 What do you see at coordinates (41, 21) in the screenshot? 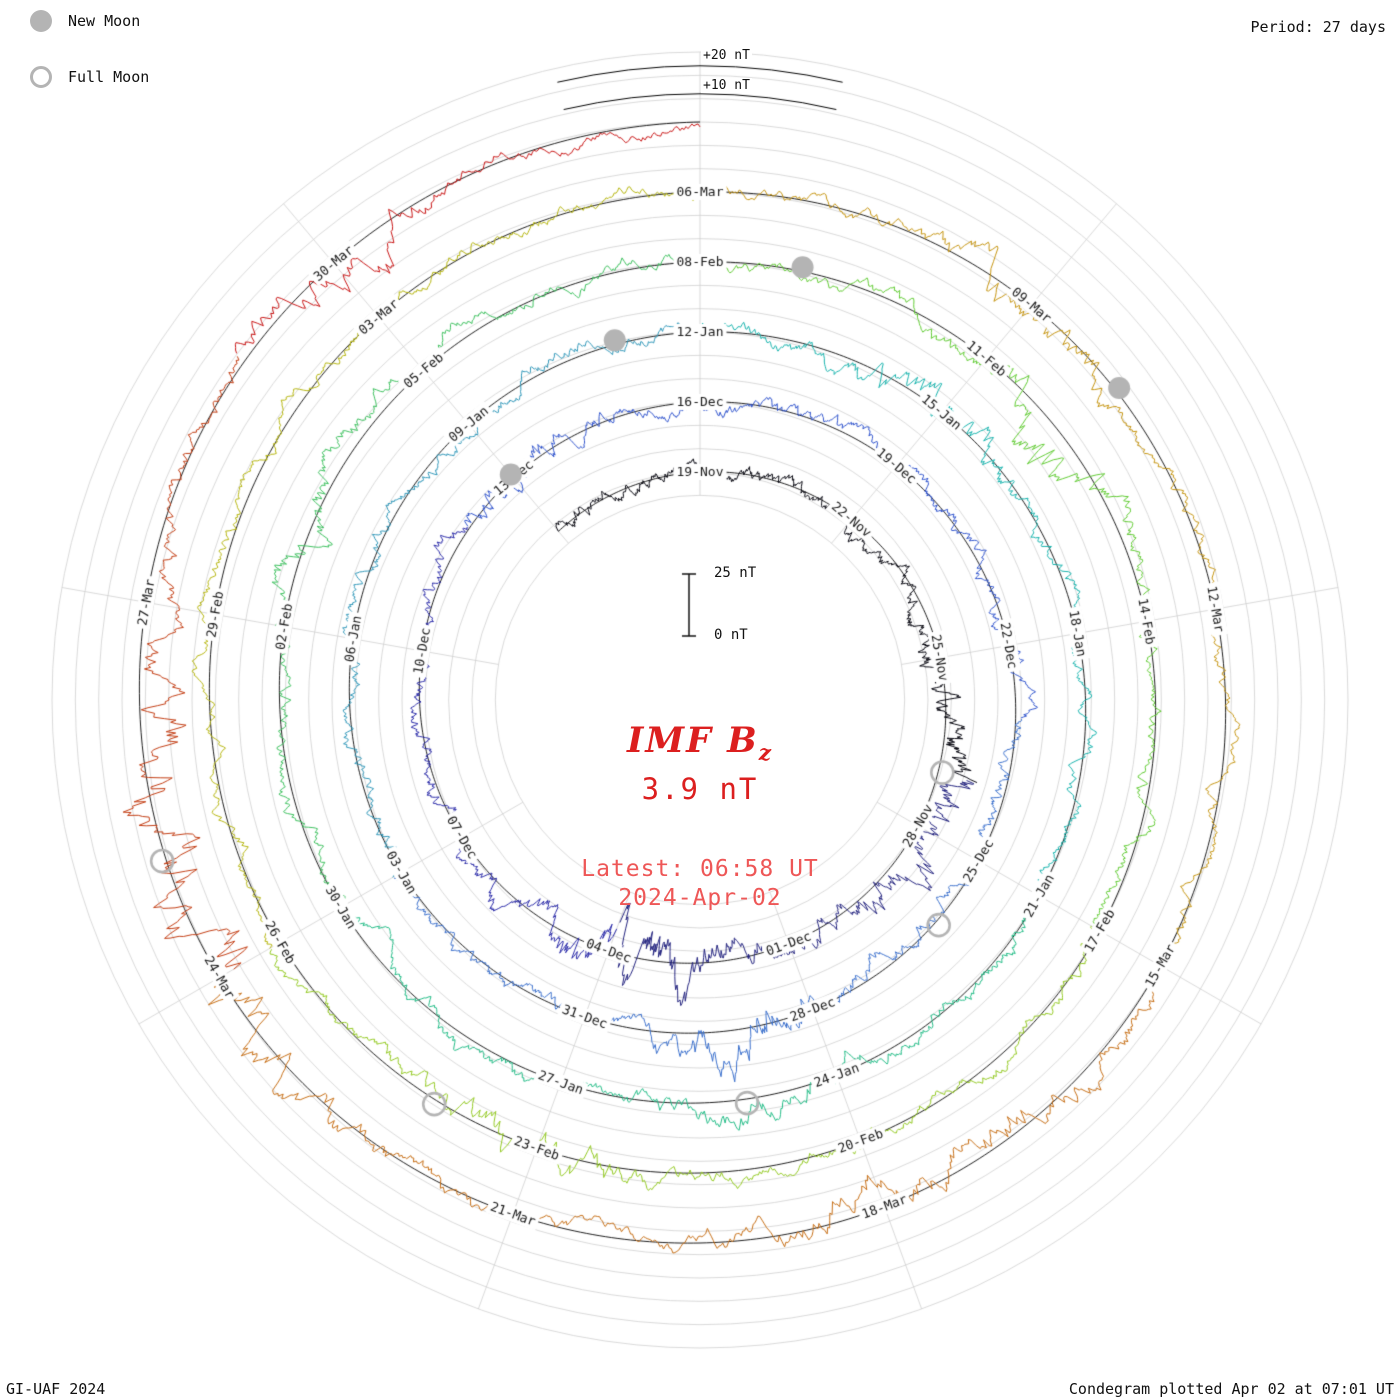
I see `new-moon-icon` at bounding box center [41, 21].